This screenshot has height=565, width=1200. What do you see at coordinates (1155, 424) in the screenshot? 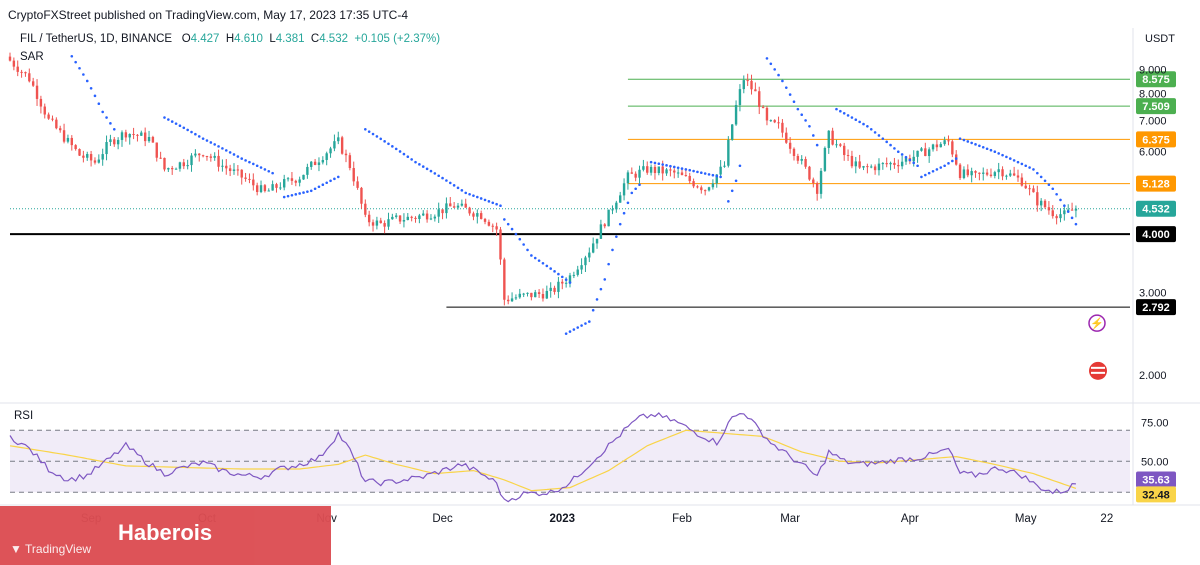
I see `rsi-tick: 75.00` at bounding box center [1155, 424].